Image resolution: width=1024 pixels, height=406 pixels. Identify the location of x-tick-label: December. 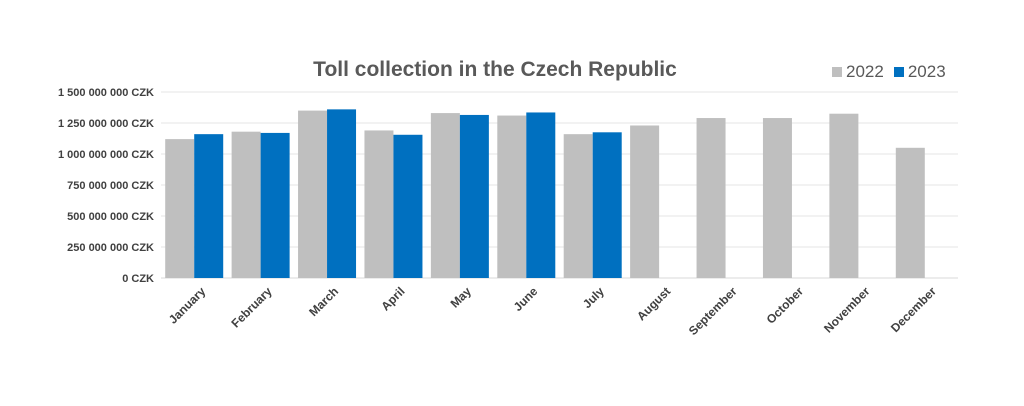
(913, 309).